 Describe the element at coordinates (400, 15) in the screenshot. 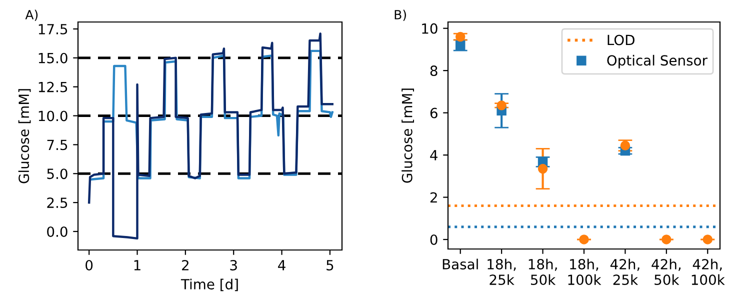

I see `chart-title: B)` at that location.